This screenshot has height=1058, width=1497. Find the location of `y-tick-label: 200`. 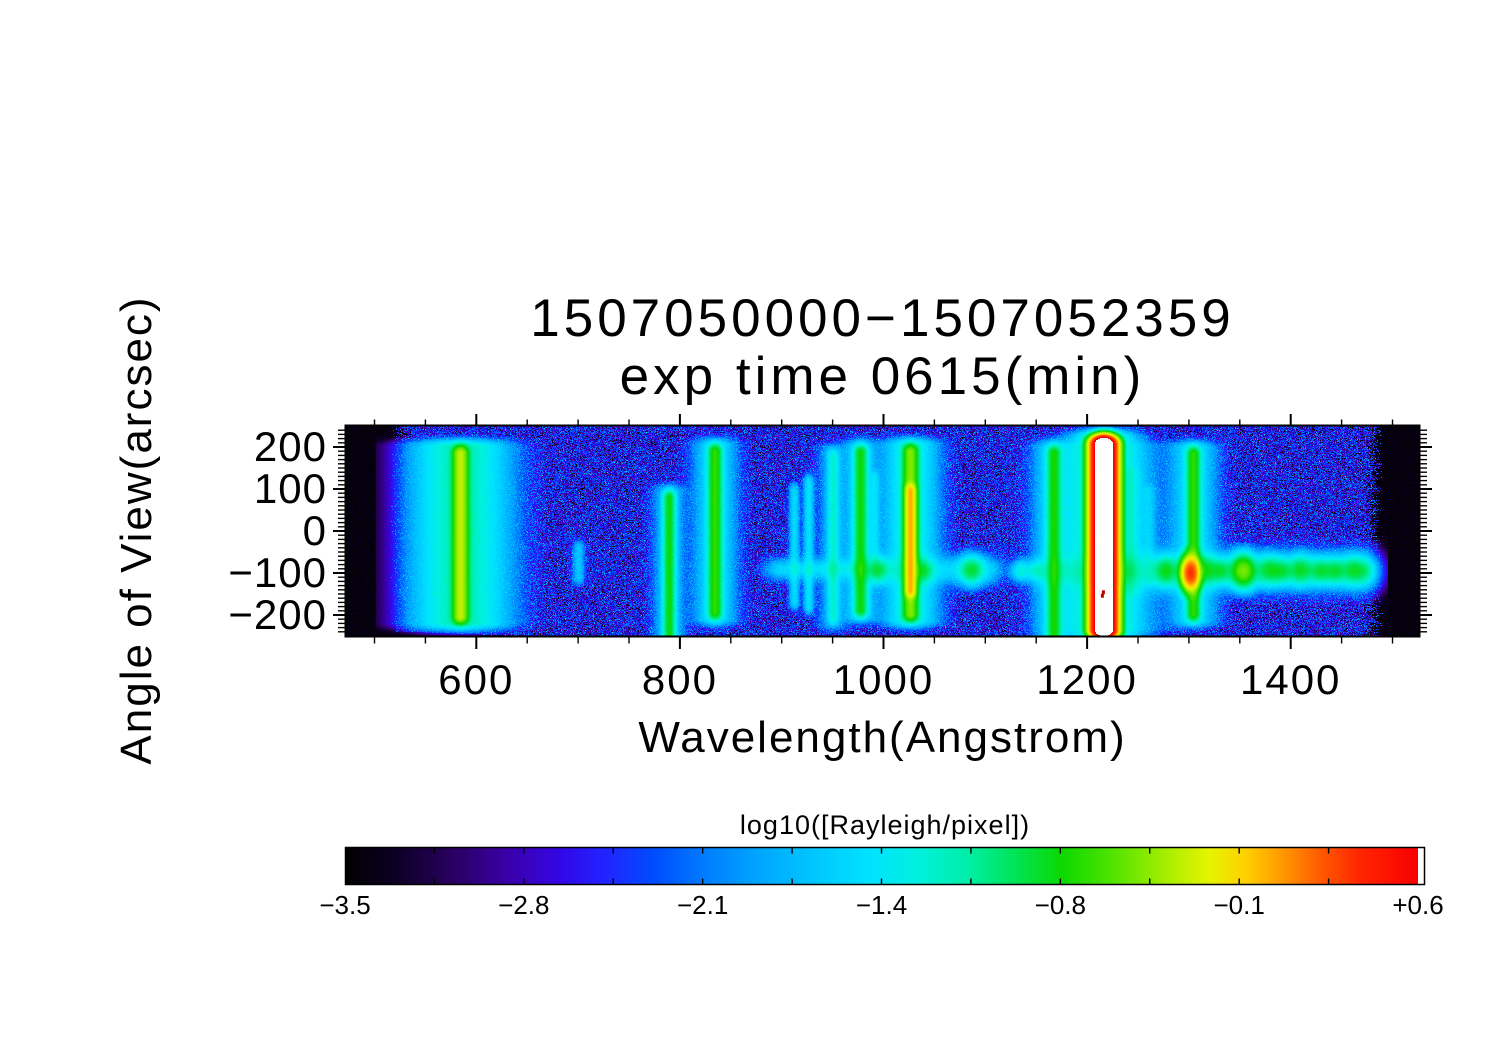

y-tick-label: 200 is located at coordinates (290, 446).